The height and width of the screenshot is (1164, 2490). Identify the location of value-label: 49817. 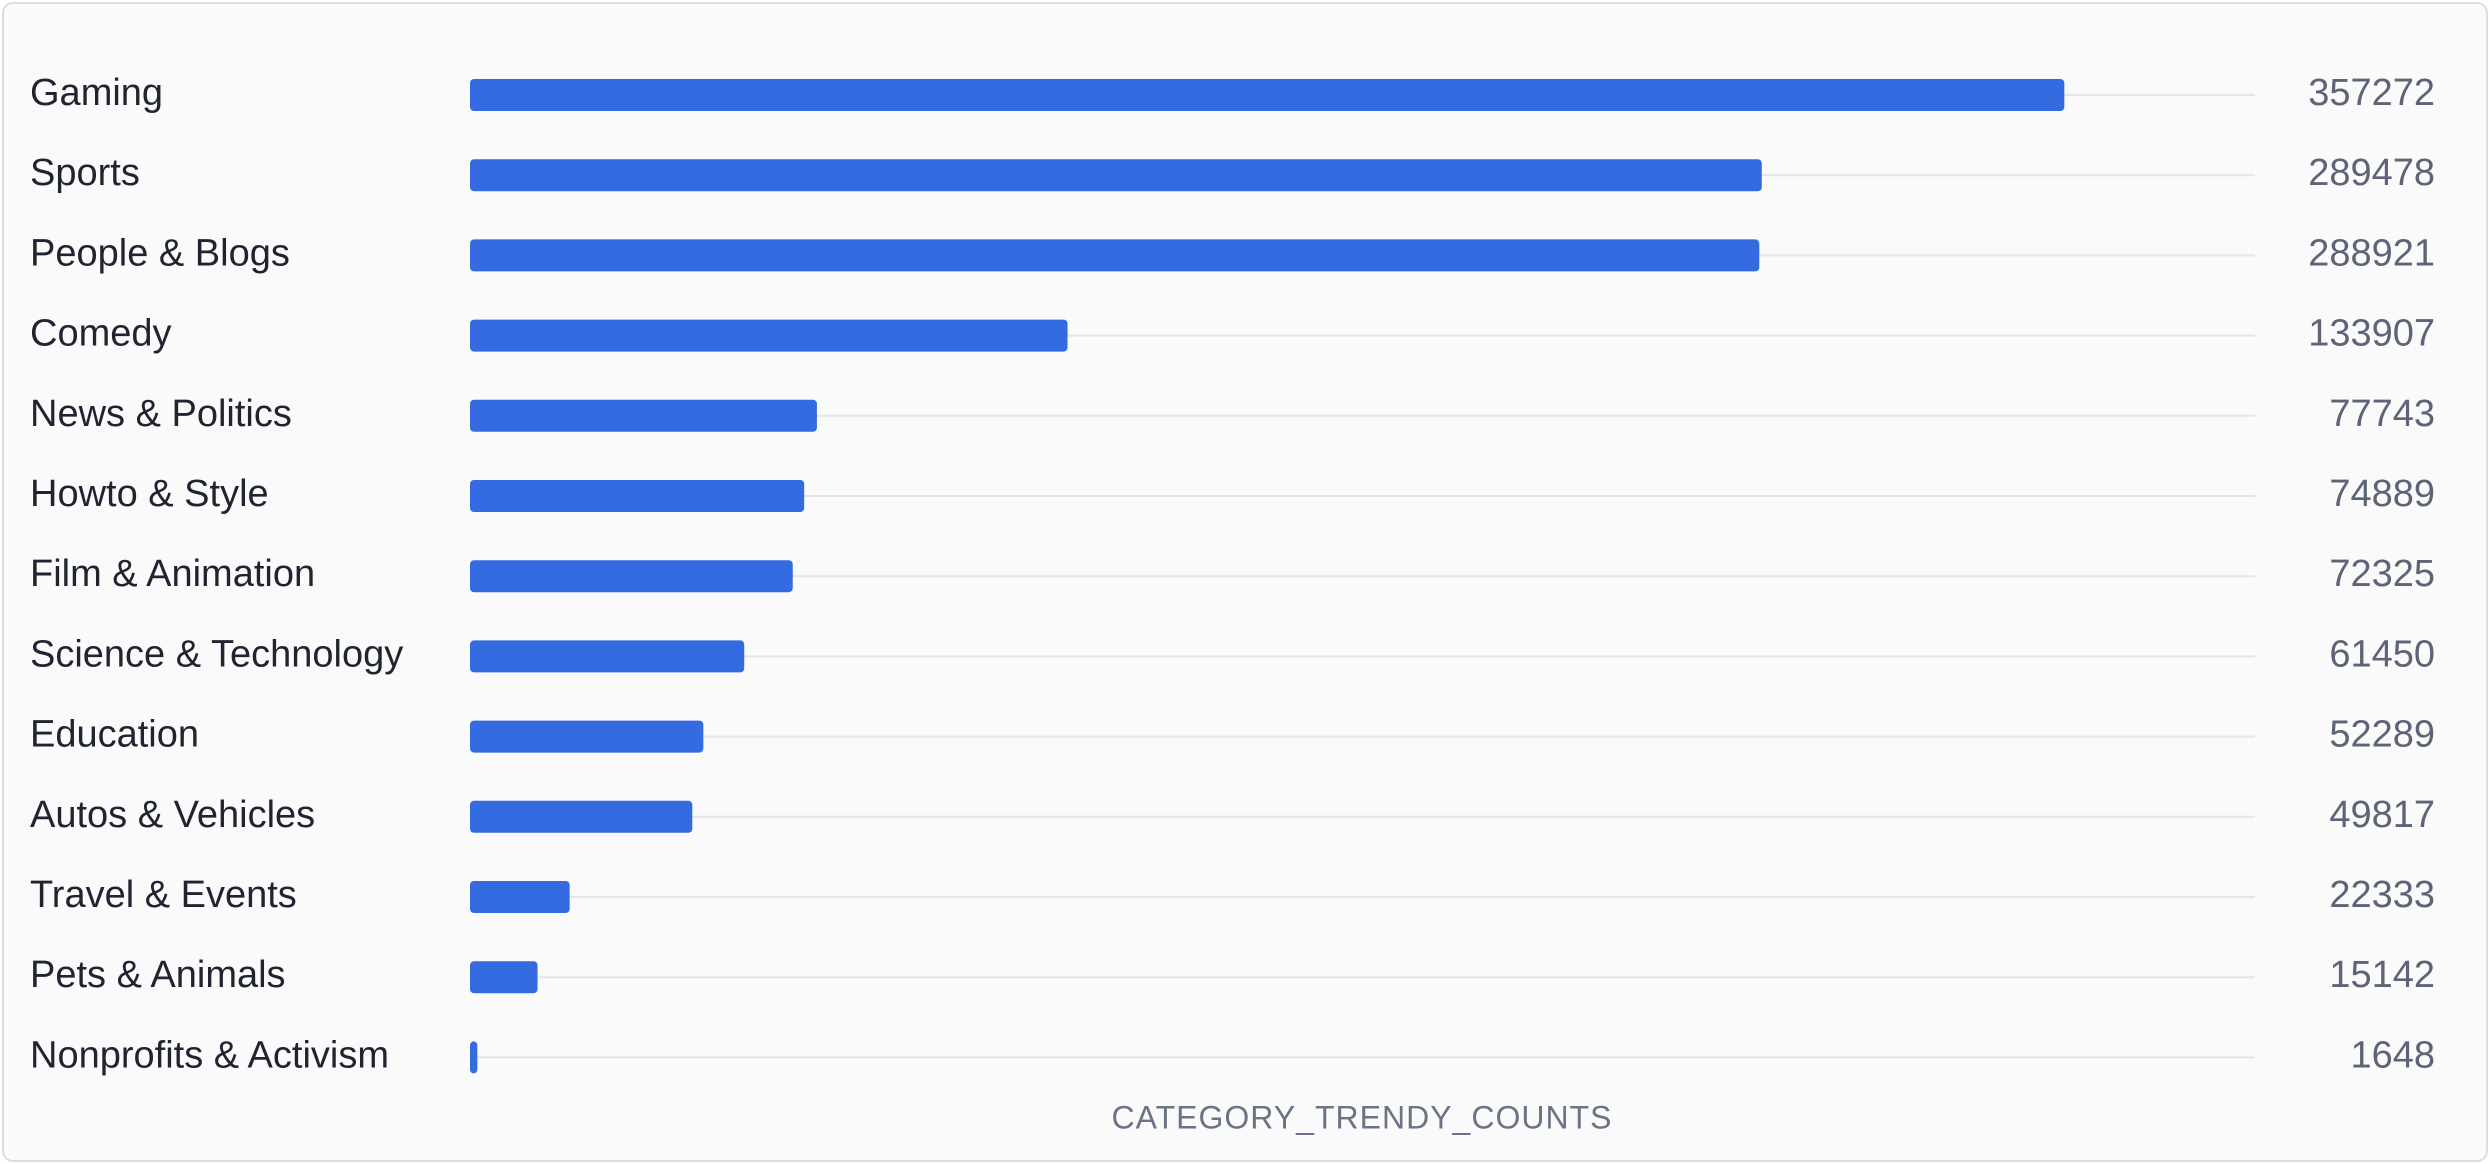
(2382, 815).